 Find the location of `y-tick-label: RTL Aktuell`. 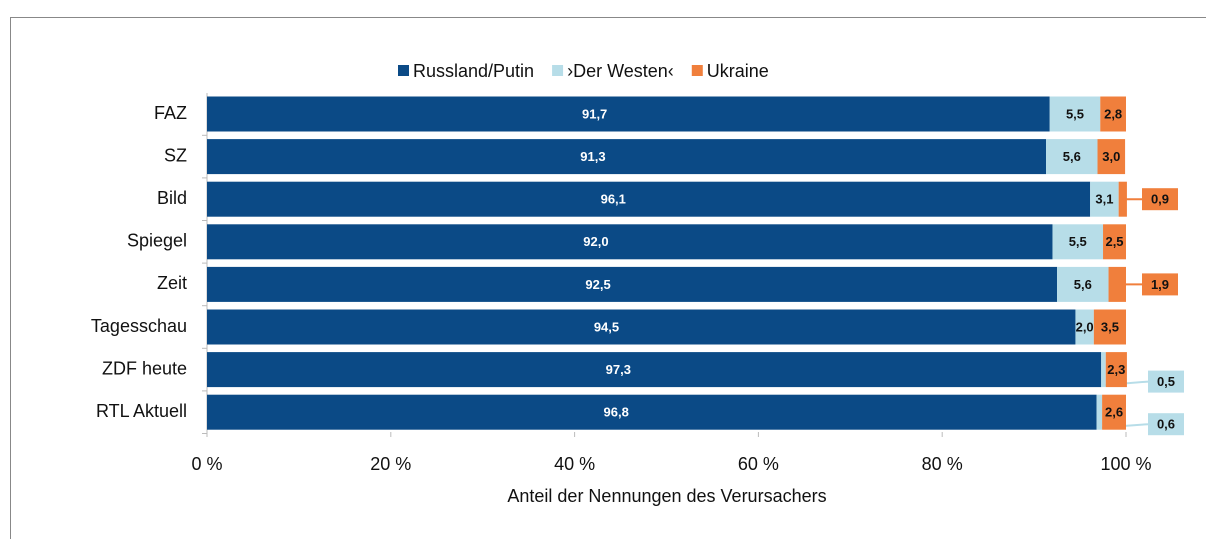

y-tick-label: RTL Aktuell is located at coordinates (141, 411).